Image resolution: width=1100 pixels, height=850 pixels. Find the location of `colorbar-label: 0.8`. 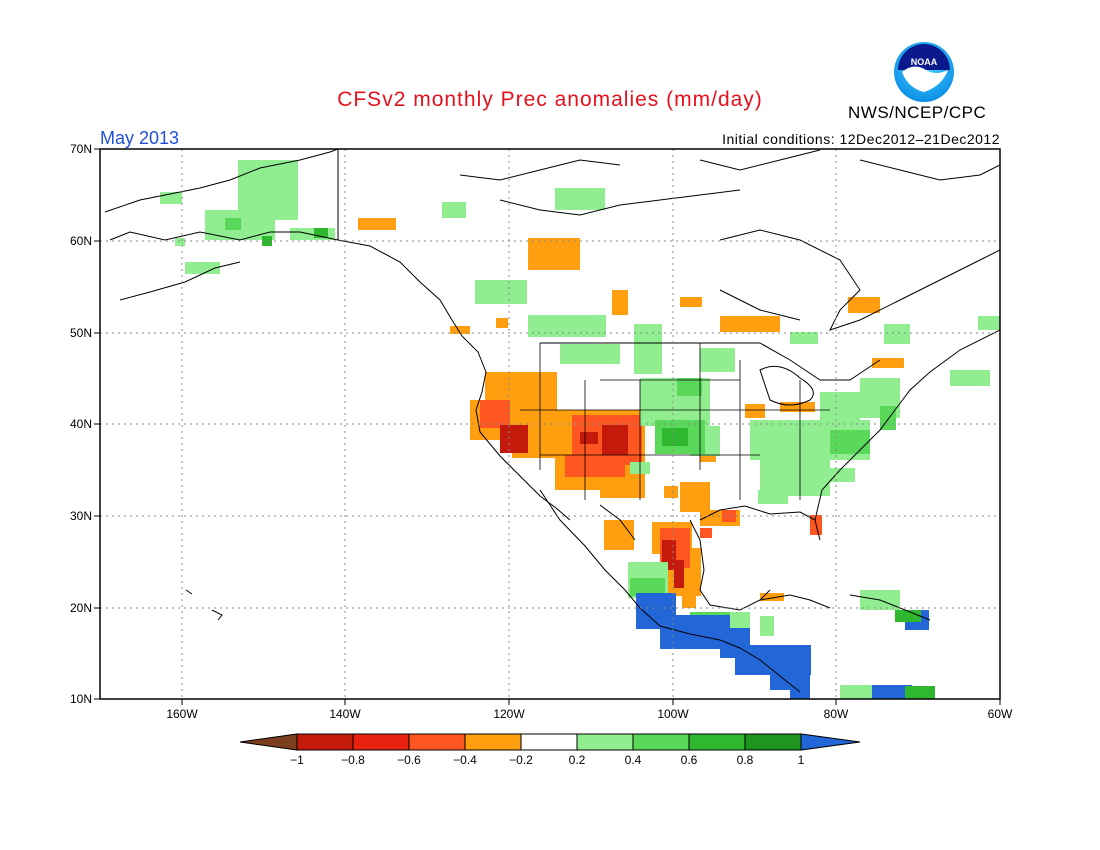

colorbar-label: 0.8 is located at coordinates (745, 760).